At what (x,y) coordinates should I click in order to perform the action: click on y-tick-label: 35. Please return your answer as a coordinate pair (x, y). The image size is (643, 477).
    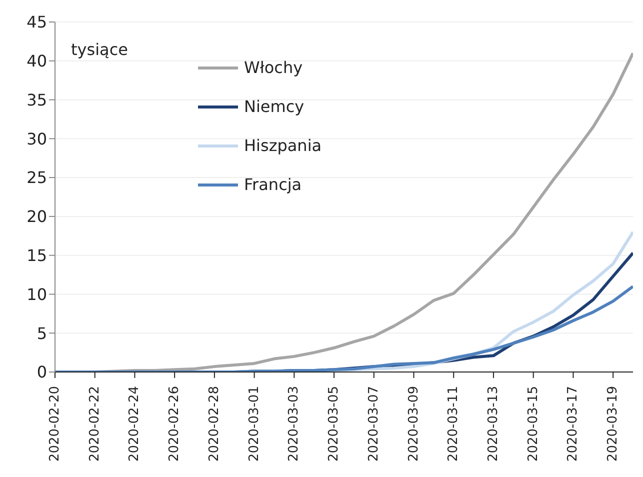
    Looking at the image, I should click on (36, 100).